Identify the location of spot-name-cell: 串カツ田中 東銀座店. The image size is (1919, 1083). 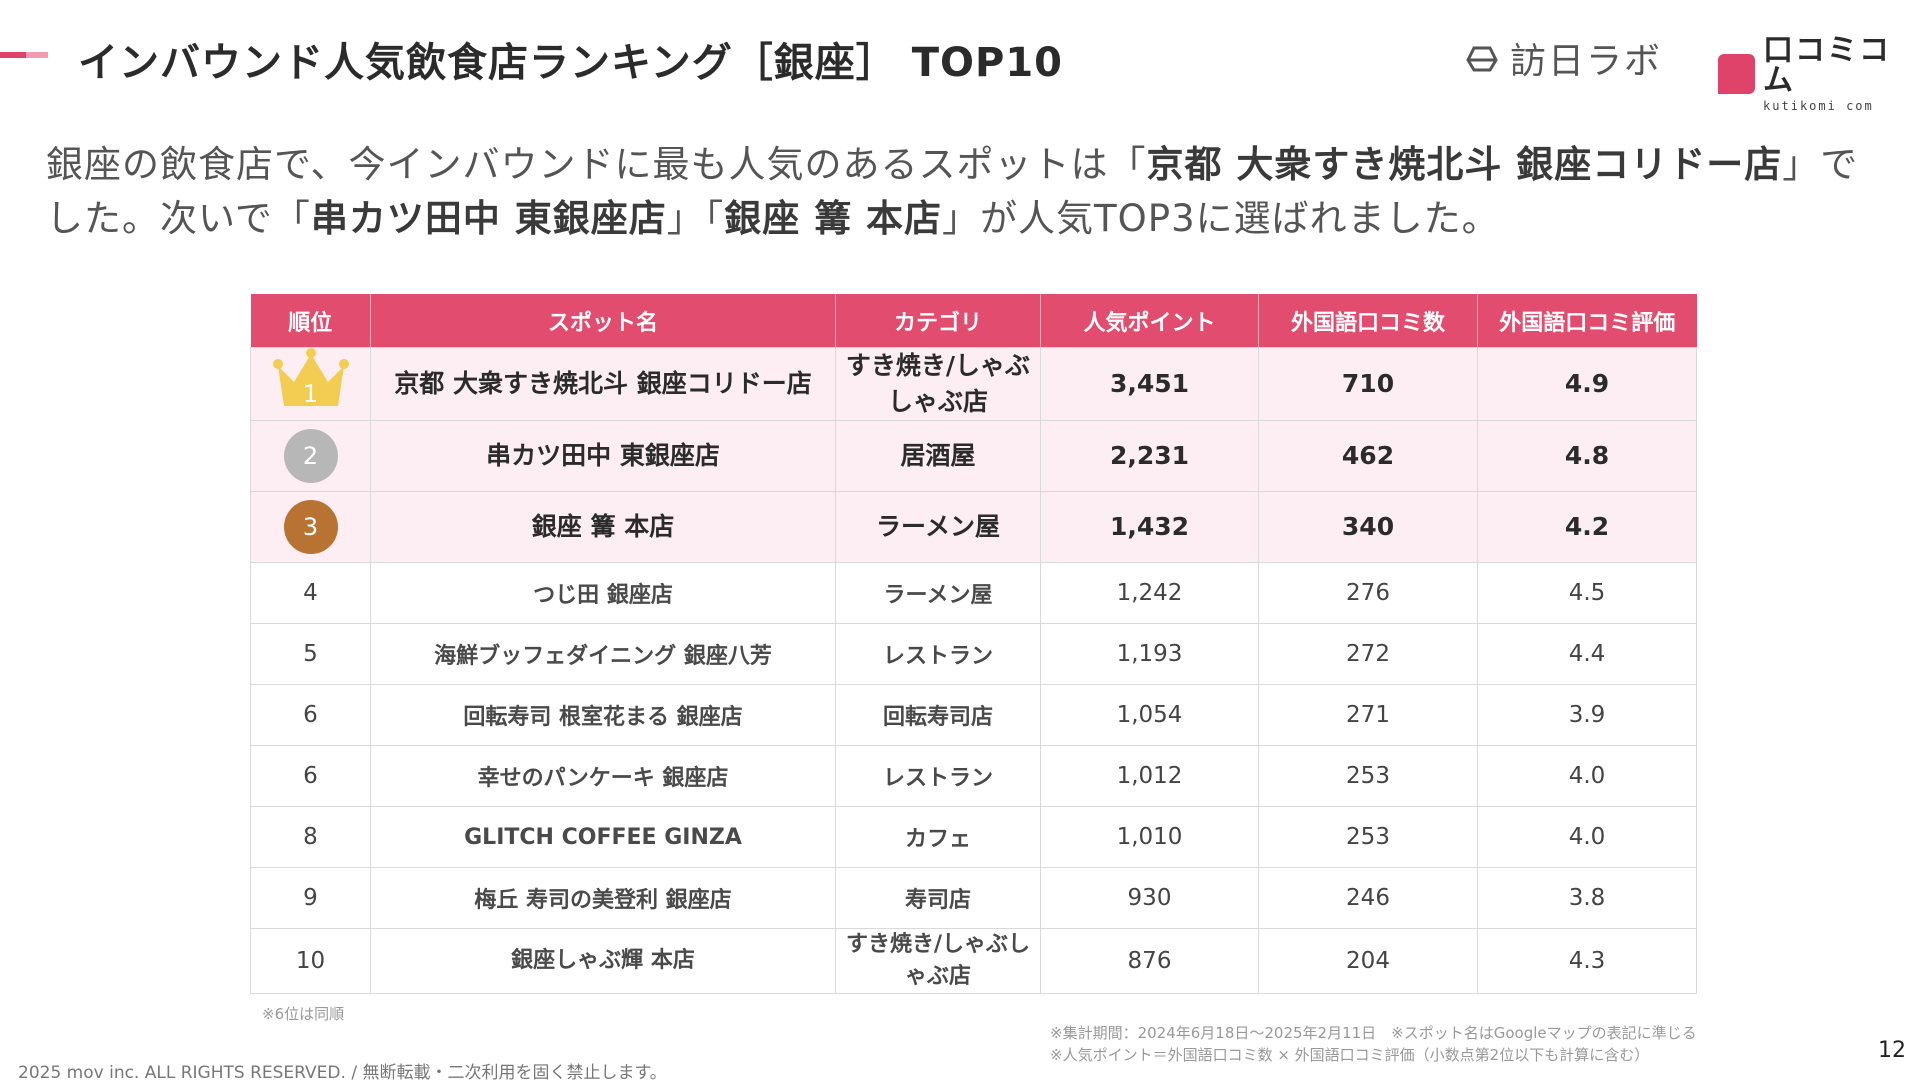
(603, 456).